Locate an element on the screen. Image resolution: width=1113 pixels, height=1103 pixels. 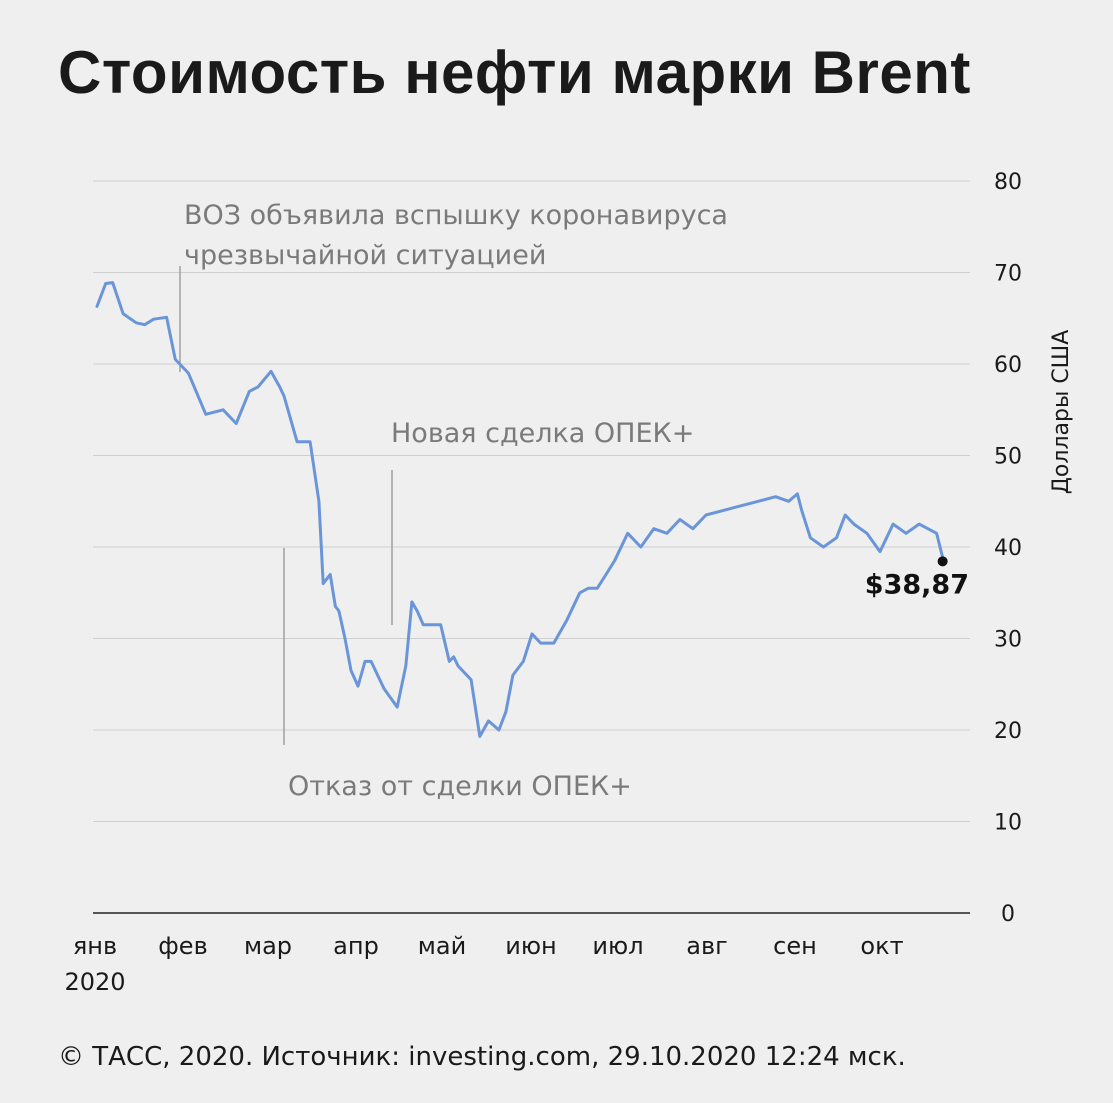
annotation-text: ВОЗ объявила вспышку коронавируса is located at coordinates (456, 215).